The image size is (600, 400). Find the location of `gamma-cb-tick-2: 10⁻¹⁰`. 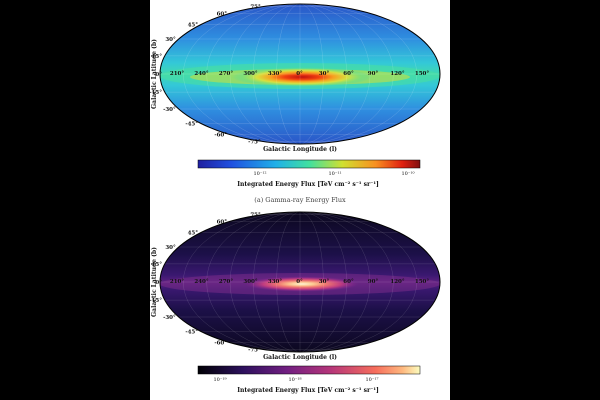

gamma-cb-tick-2: 10⁻¹⁰ is located at coordinates (407, 174).